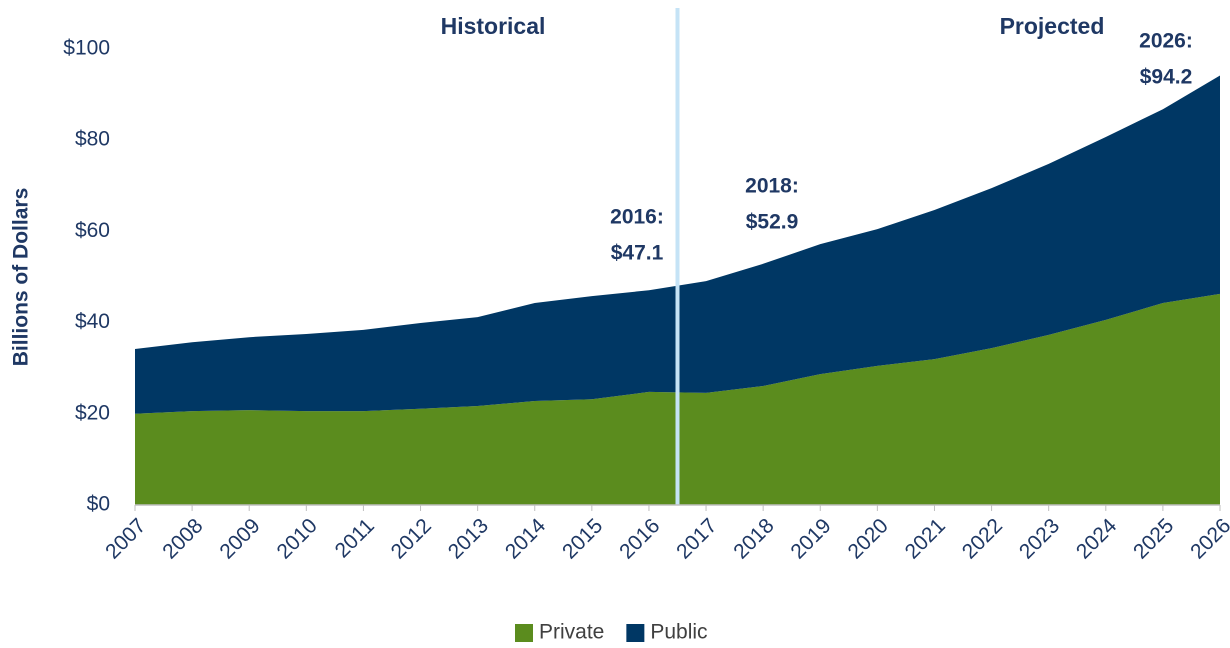 Image resolution: width=1230 pixels, height=648 pixels. I want to click on annotation-year: 2018:, so click(772, 186).